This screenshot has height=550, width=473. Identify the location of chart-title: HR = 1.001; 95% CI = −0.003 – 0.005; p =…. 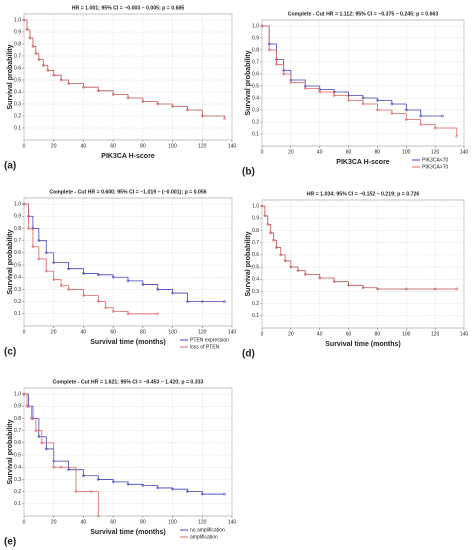
(128, 8).